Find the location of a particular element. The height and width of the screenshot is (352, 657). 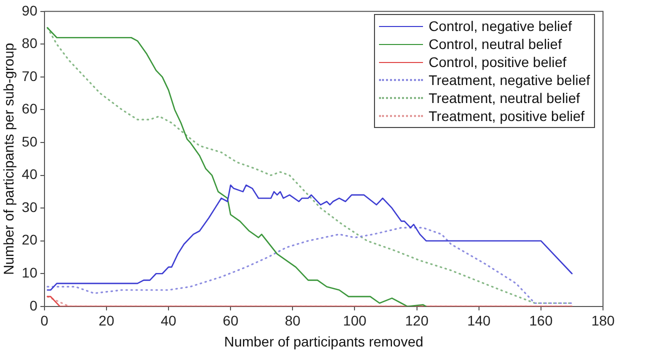

y-tick-label: 50 is located at coordinates (30, 141).